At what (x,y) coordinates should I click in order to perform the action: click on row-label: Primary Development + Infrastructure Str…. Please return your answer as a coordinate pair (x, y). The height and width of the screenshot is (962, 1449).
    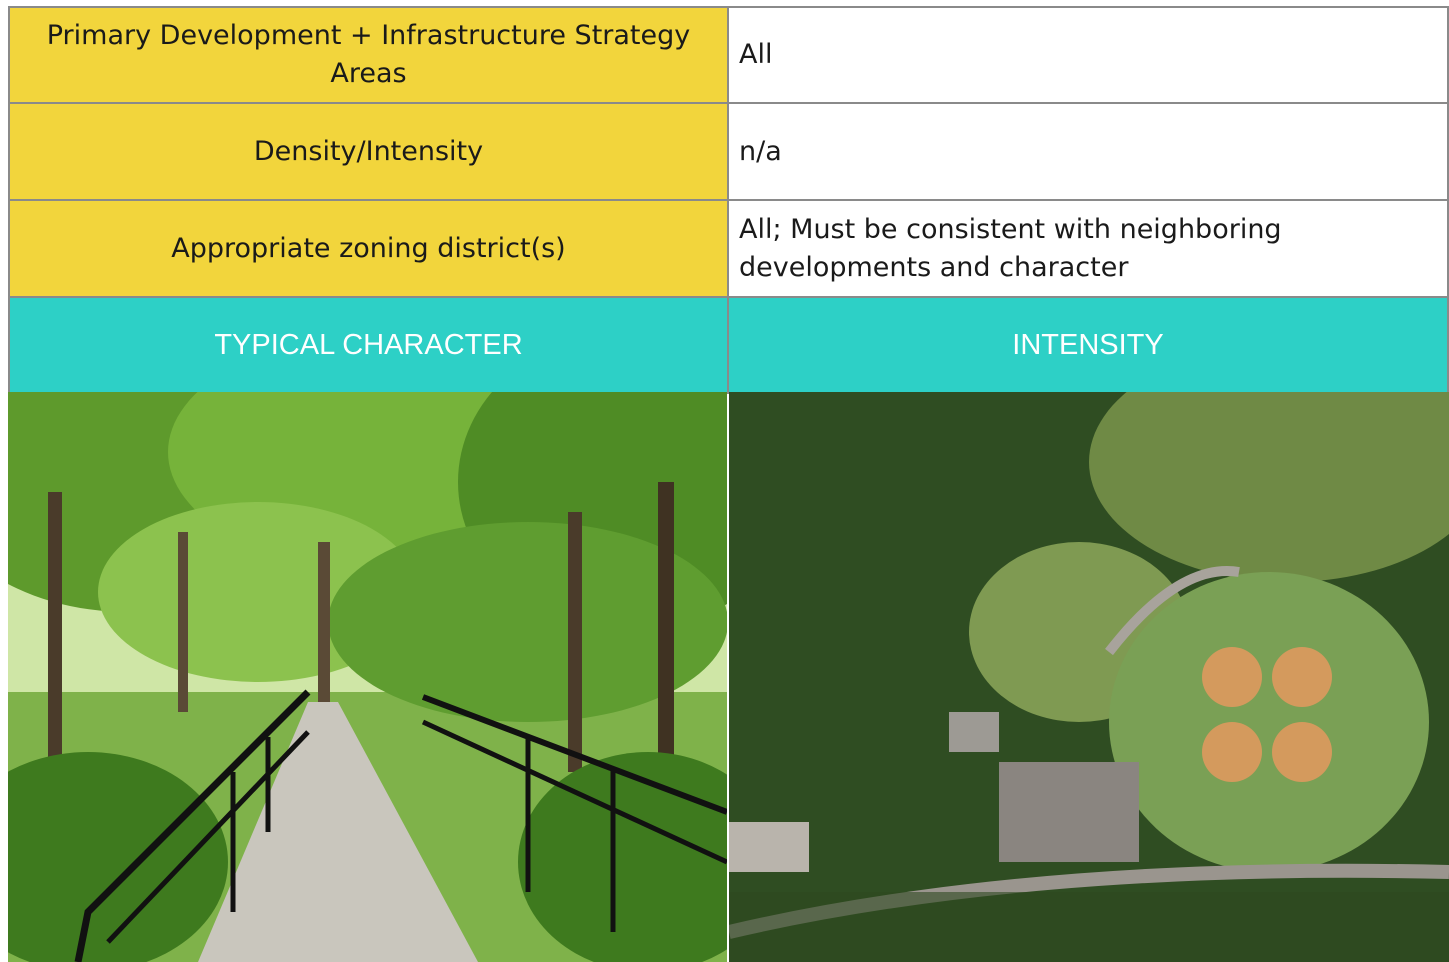
    Looking at the image, I should click on (368, 55).